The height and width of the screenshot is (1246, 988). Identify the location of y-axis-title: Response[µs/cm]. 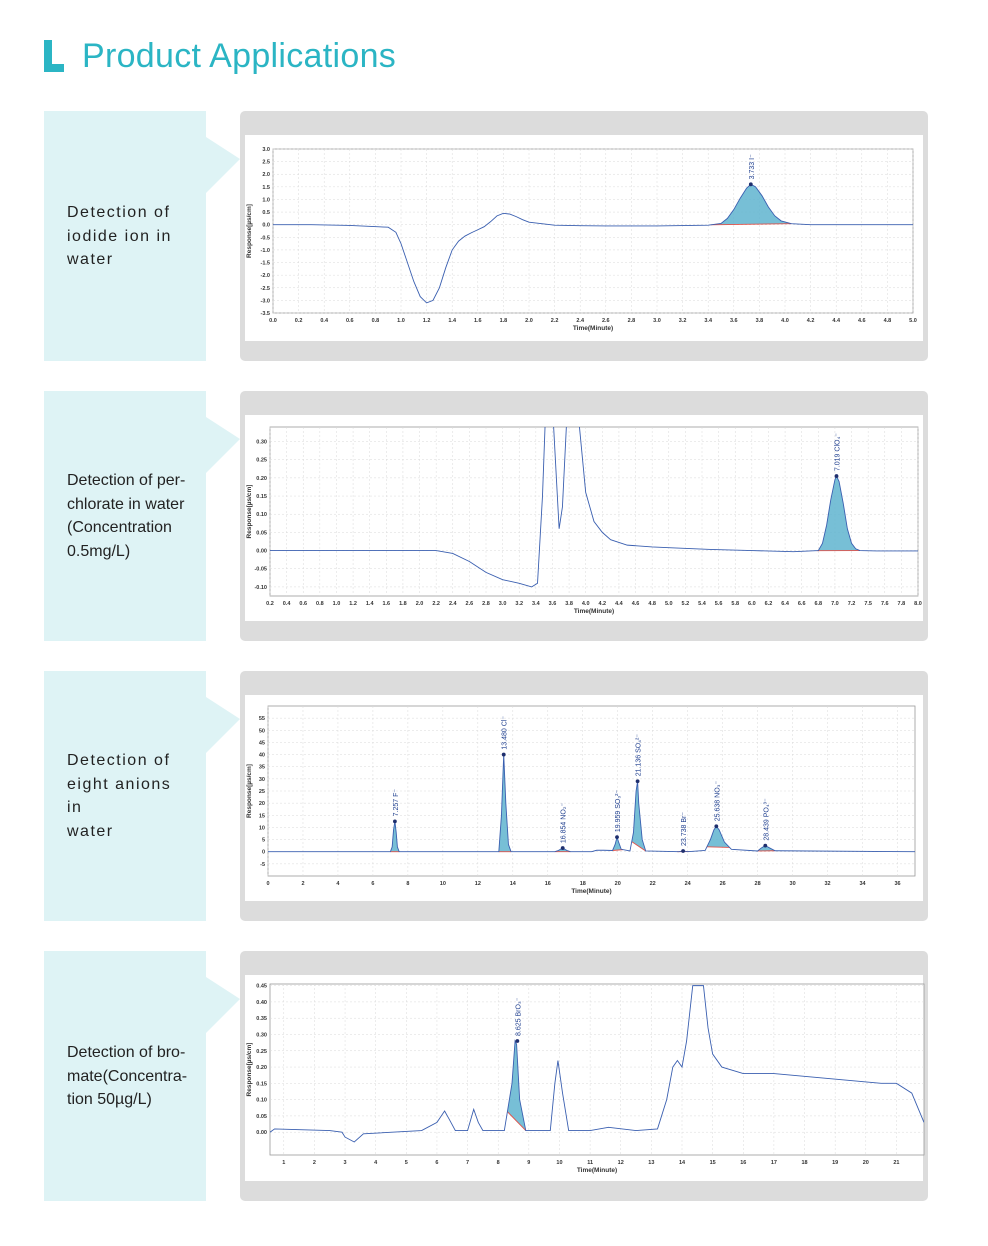
(249, 1070).